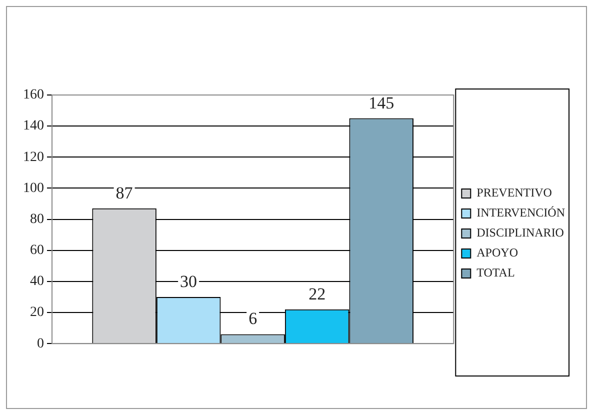  I want to click on data-label: 145, so click(381, 102).